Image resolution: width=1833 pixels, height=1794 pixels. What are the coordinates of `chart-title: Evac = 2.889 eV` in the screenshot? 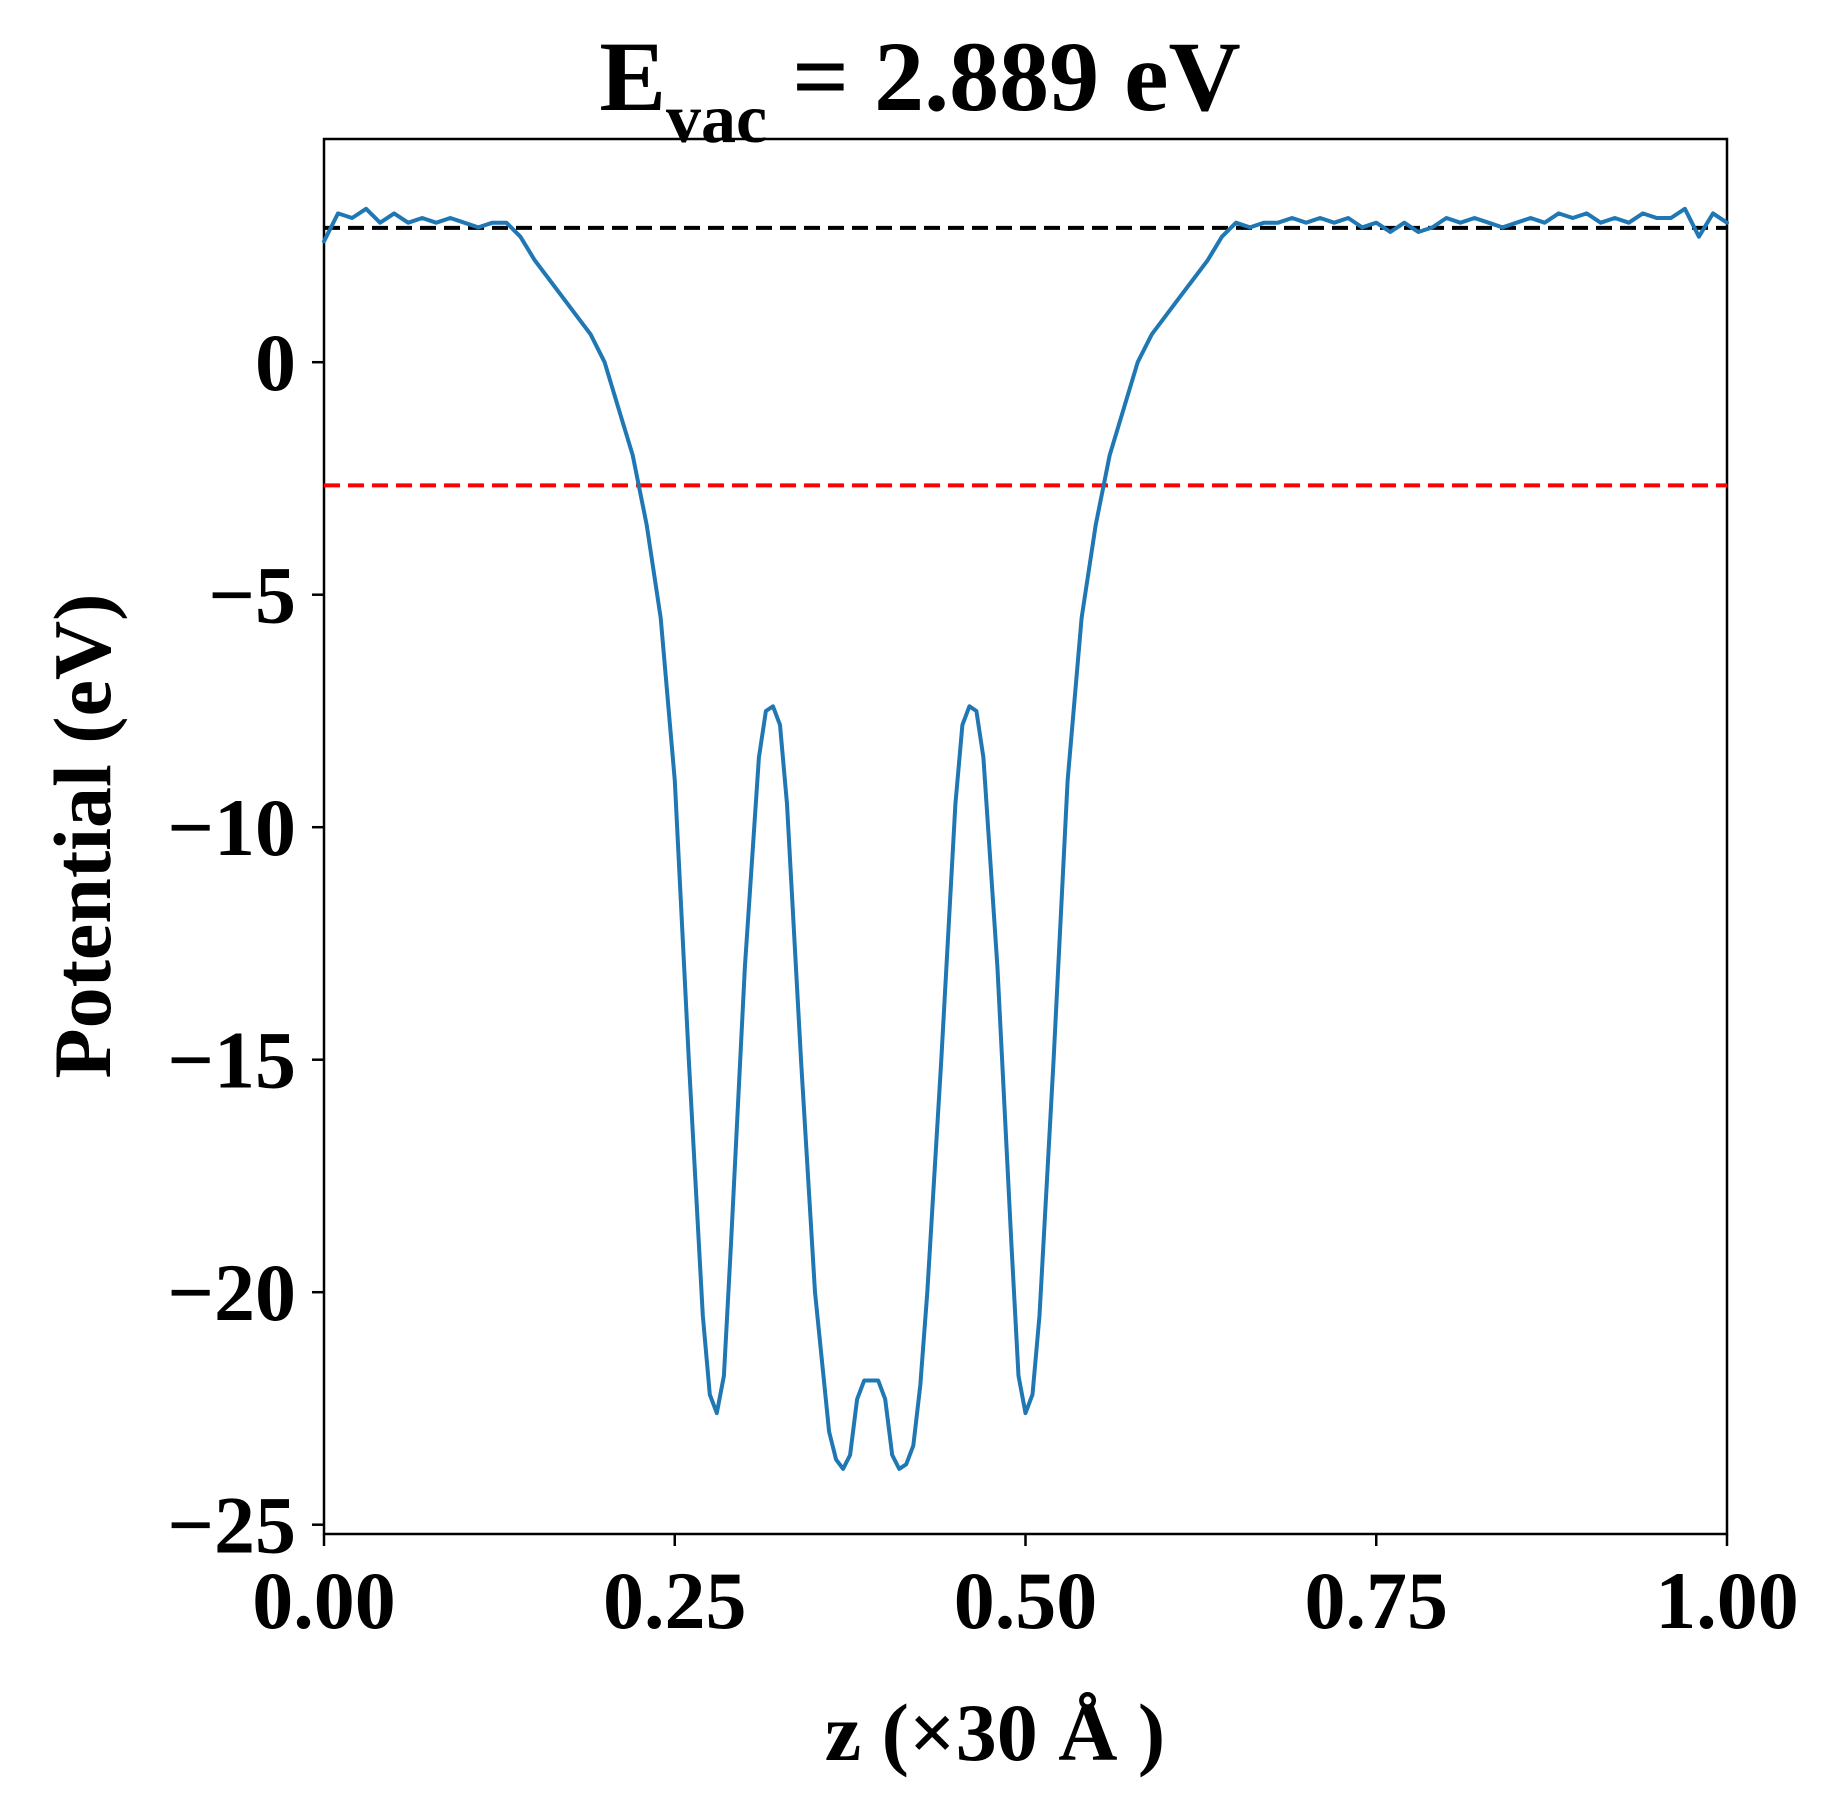 It's located at (919, 89).